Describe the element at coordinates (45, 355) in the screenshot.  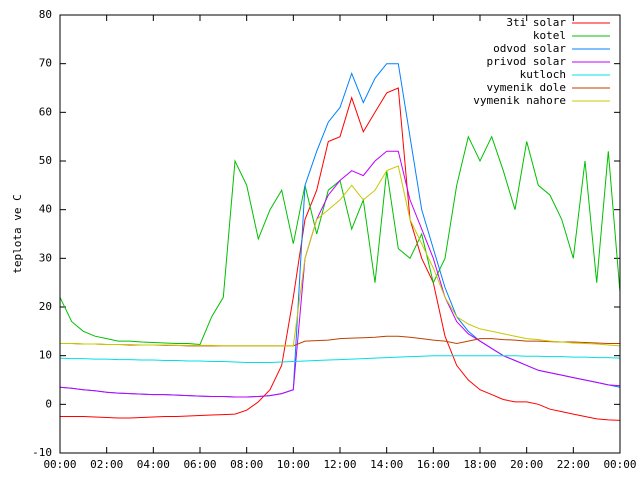
I see `y-tick-label: 10` at that location.